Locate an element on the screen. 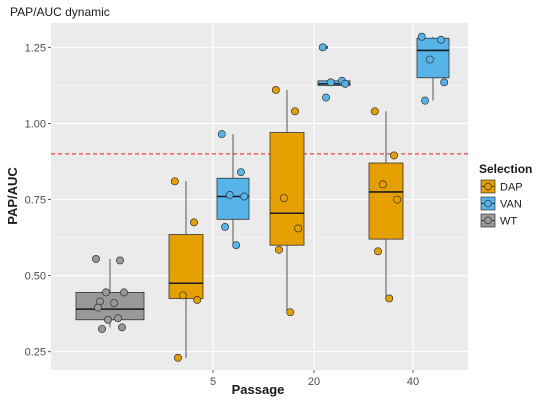 This screenshot has height=403, width=550. legend-item-wt: WT is located at coordinates (498, 220).